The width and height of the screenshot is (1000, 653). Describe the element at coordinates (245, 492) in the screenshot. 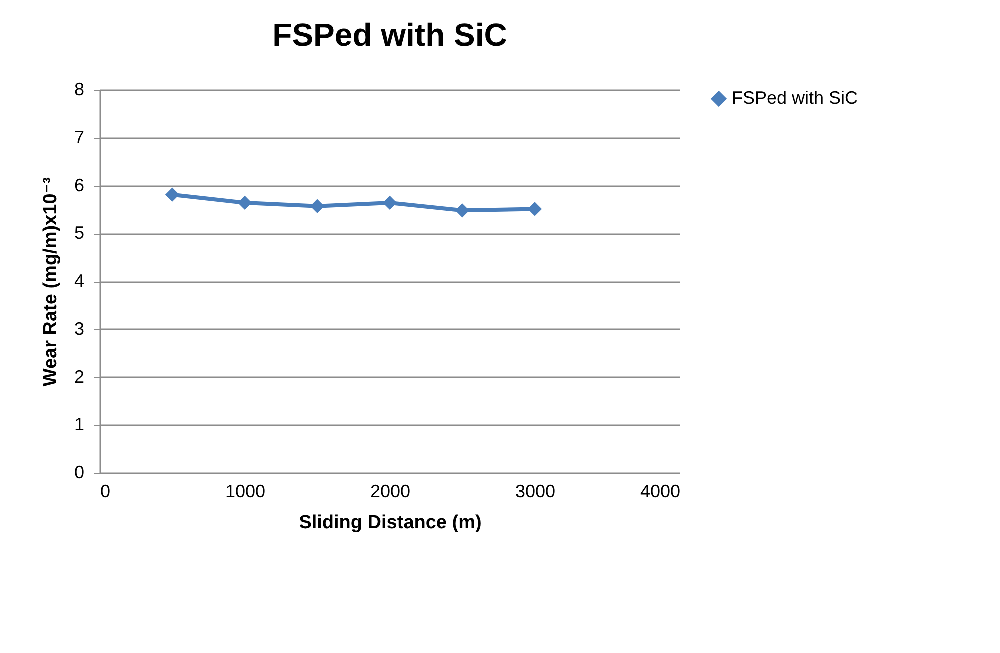

I see `x-tick-label: 1000` at that location.